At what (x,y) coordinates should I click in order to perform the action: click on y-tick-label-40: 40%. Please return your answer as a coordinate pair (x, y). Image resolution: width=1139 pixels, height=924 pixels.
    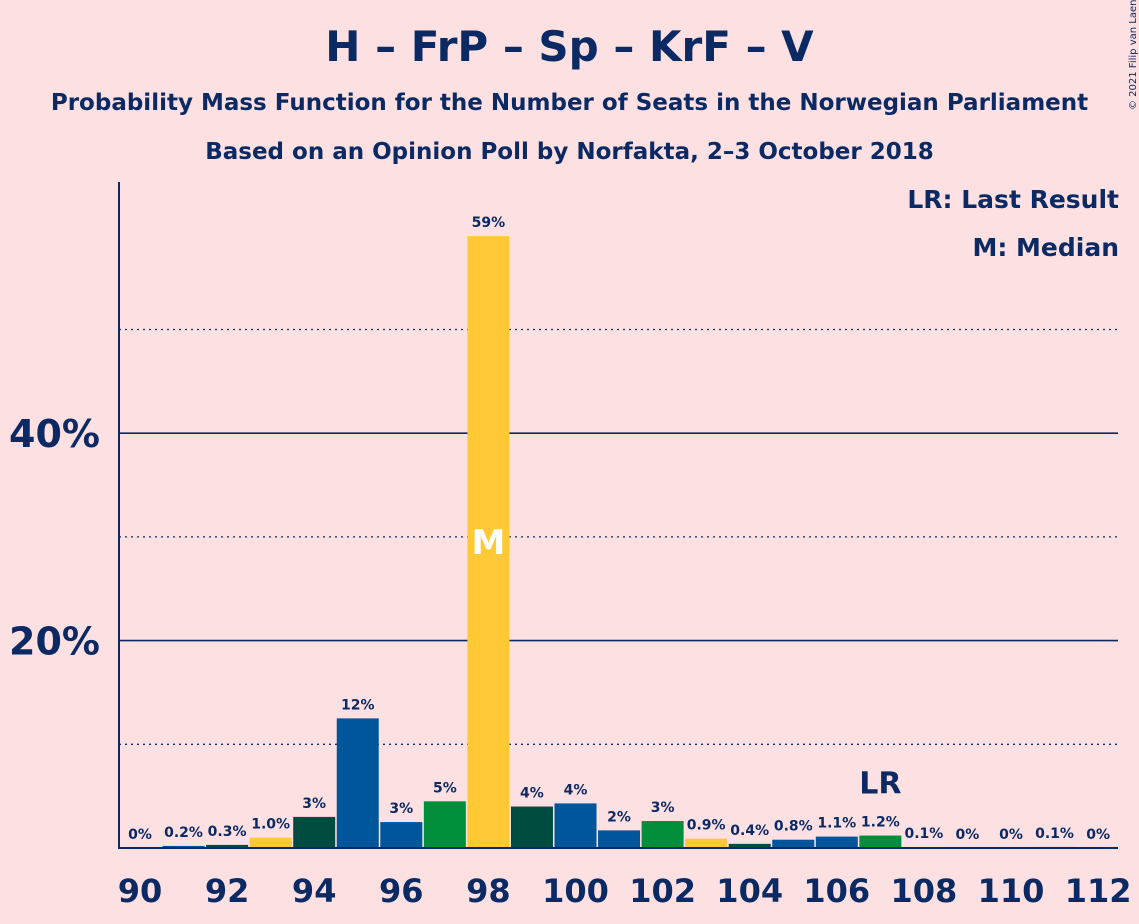
    Looking at the image, I should click on (54, 434).